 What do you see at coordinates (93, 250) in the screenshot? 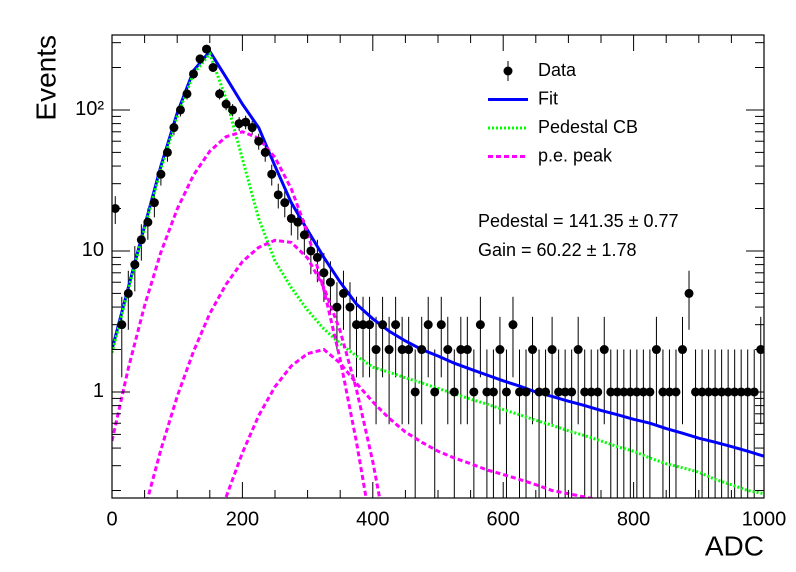
I see `y-tick-label: 10` at bounding box center [93, 250].